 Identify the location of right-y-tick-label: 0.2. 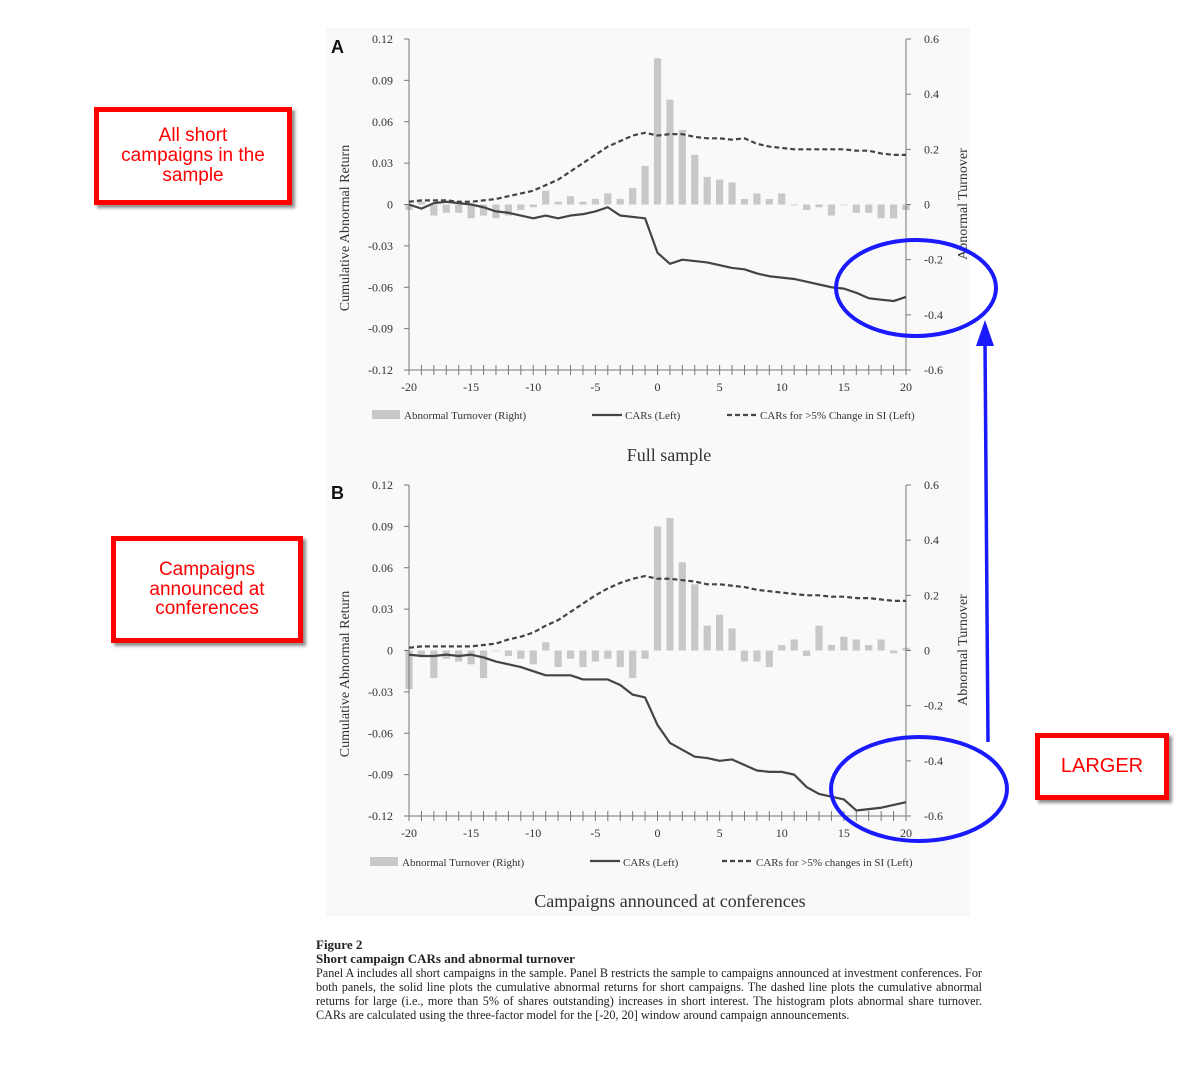
(931, 149).